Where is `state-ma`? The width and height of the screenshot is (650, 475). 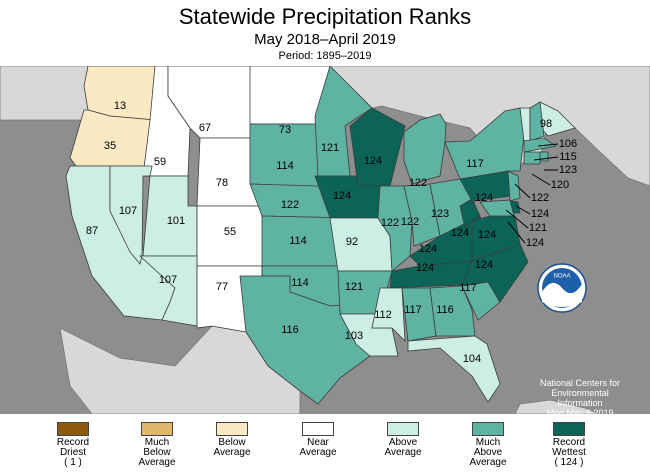 state-ma is located at coordinates (540, 145).